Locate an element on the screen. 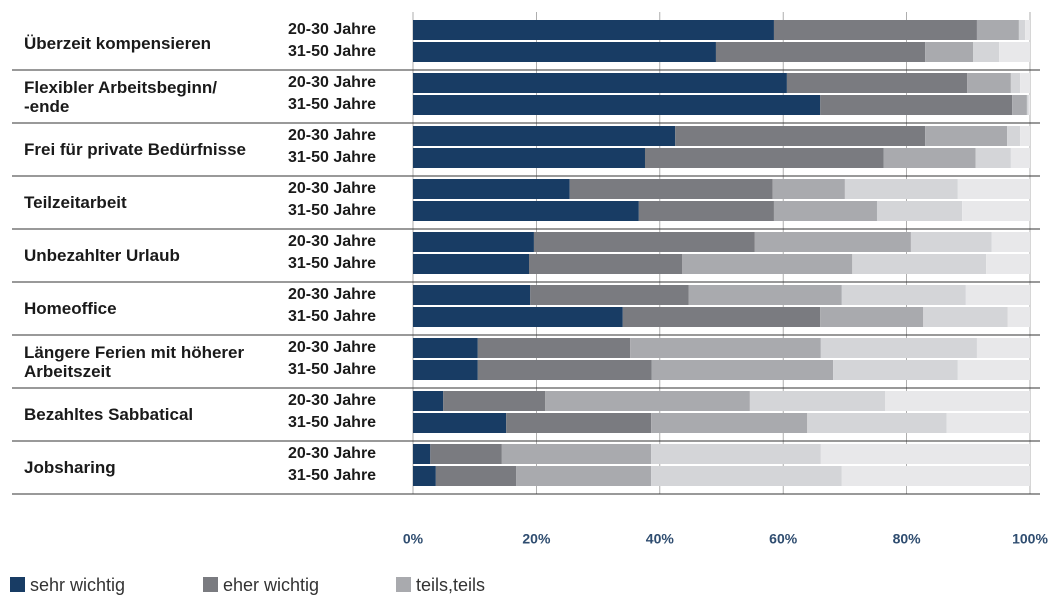 The image size is (1048, 596). x-tick-label: 80% is located at coordinates (907, 539).